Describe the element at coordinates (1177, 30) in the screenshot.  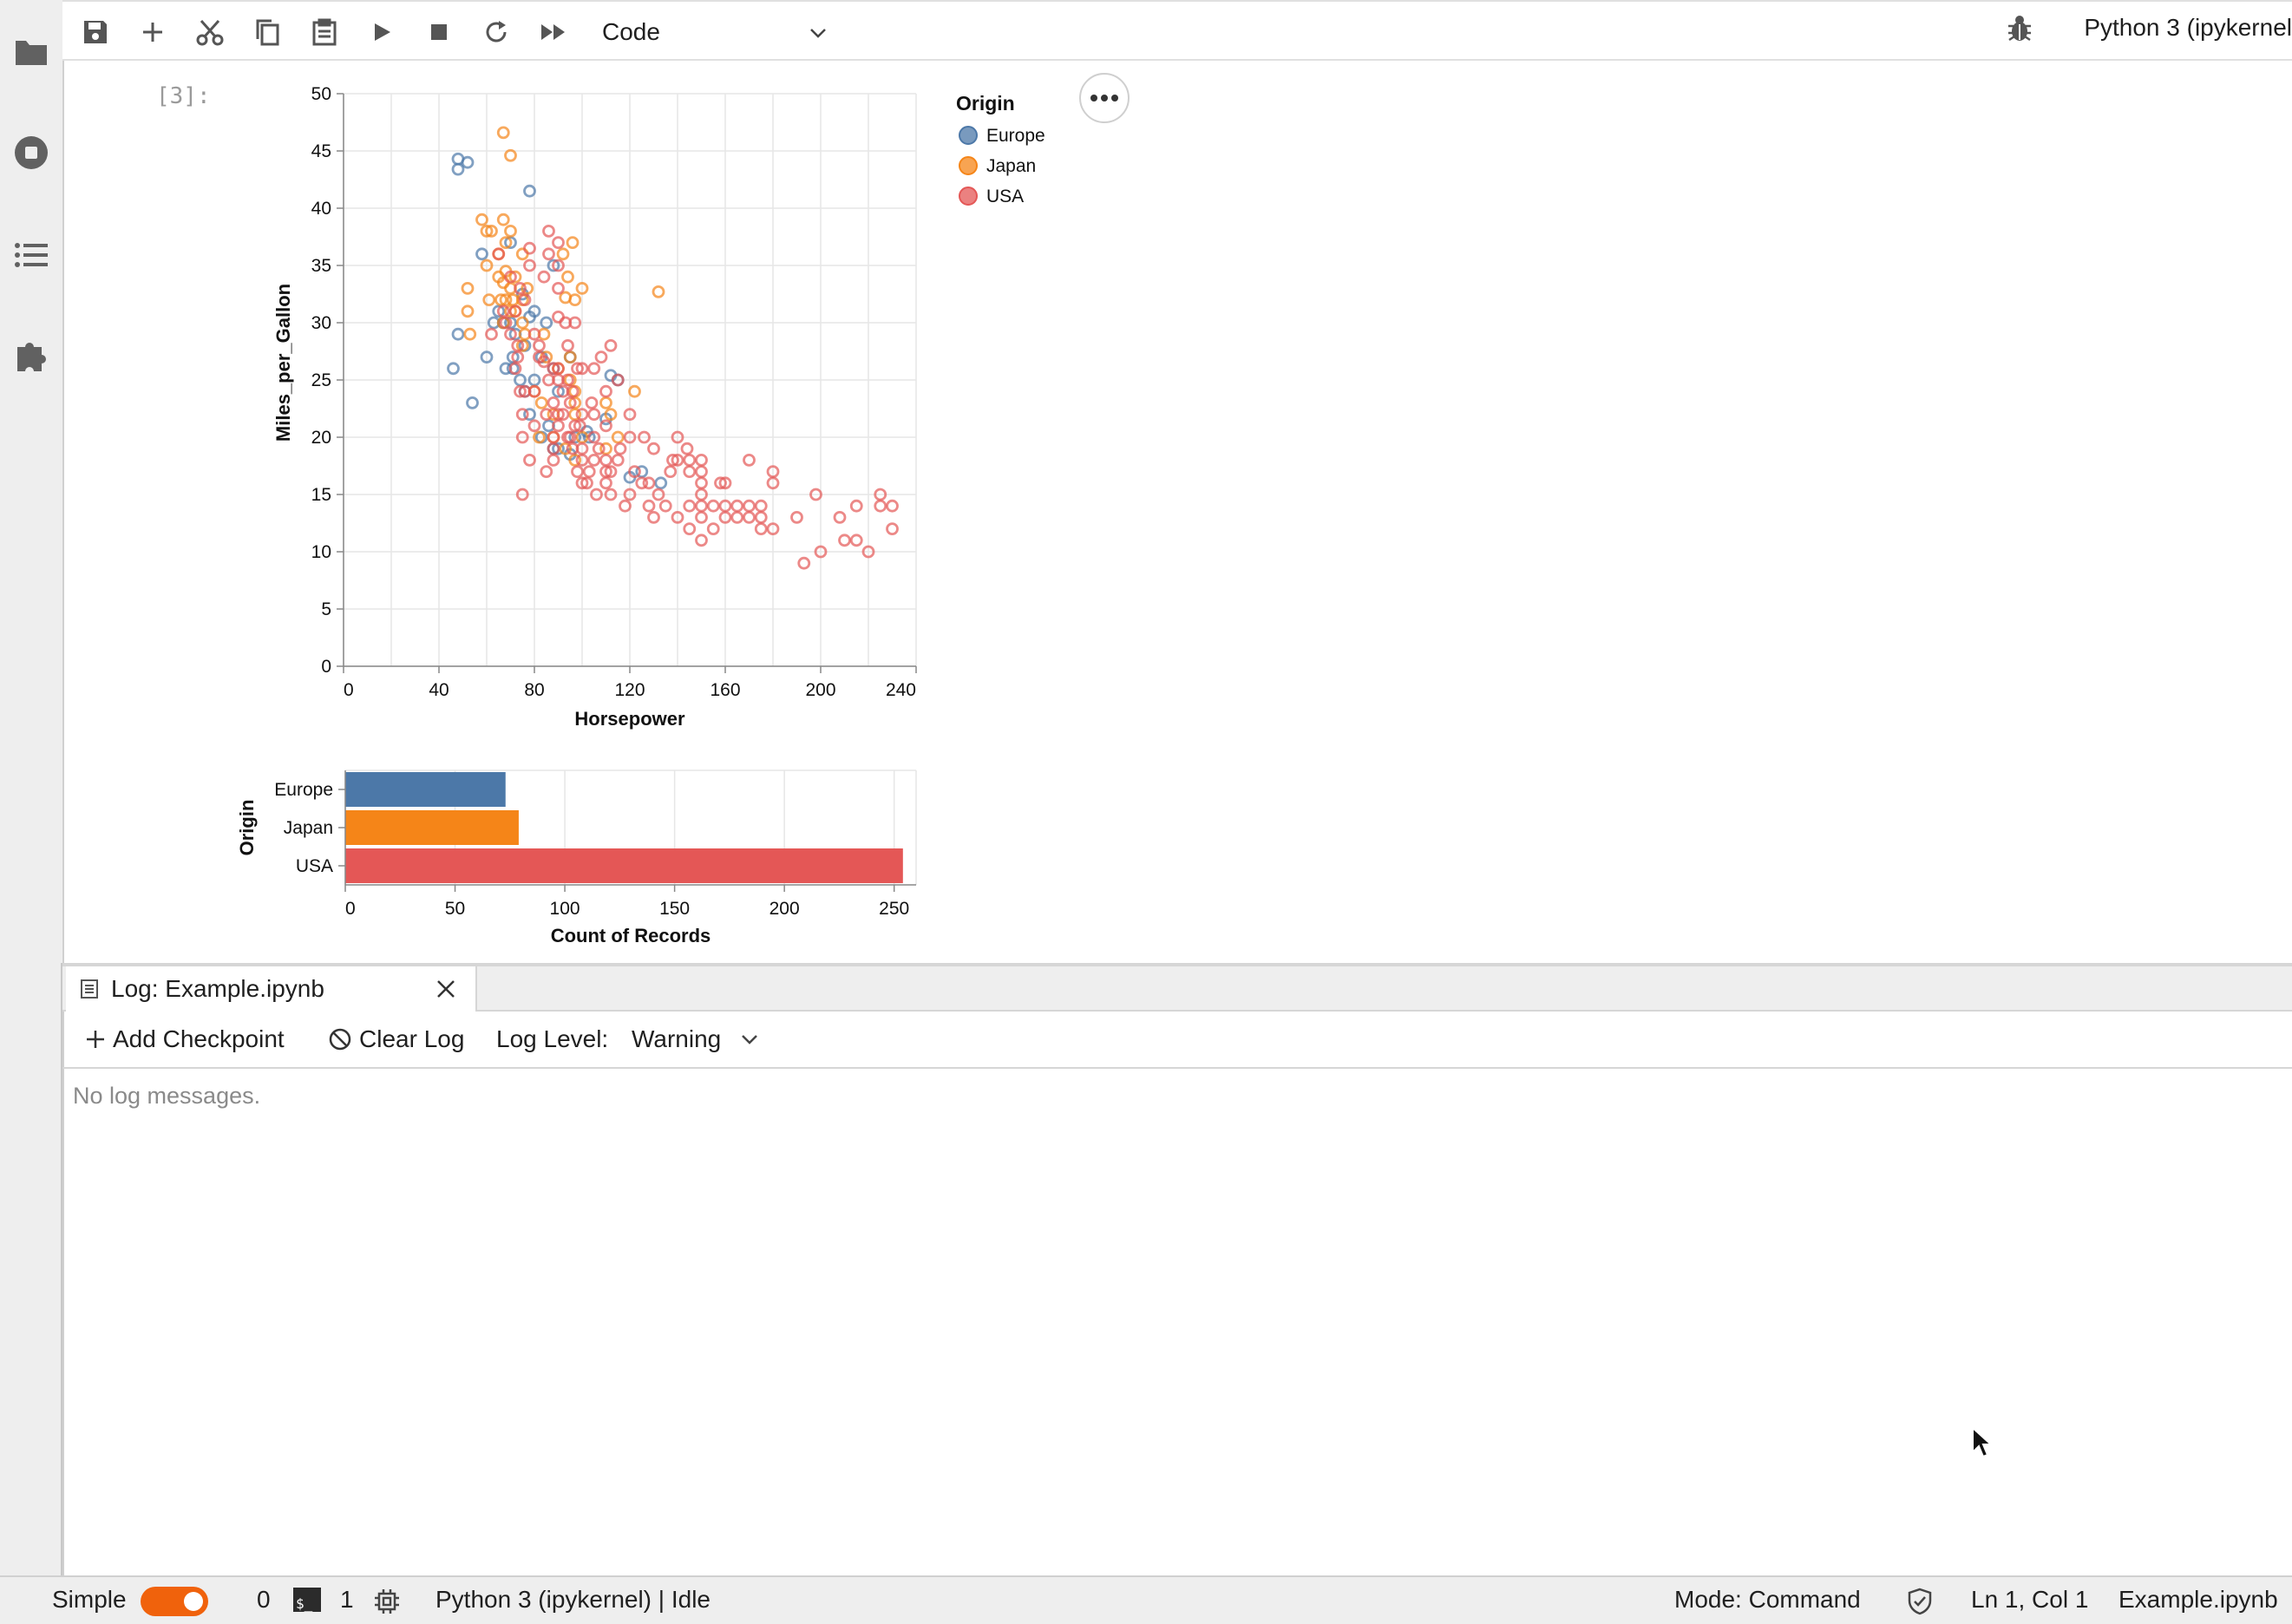
I see `notebook-toolbar: Code Python 3 (ipykernel` at that location.